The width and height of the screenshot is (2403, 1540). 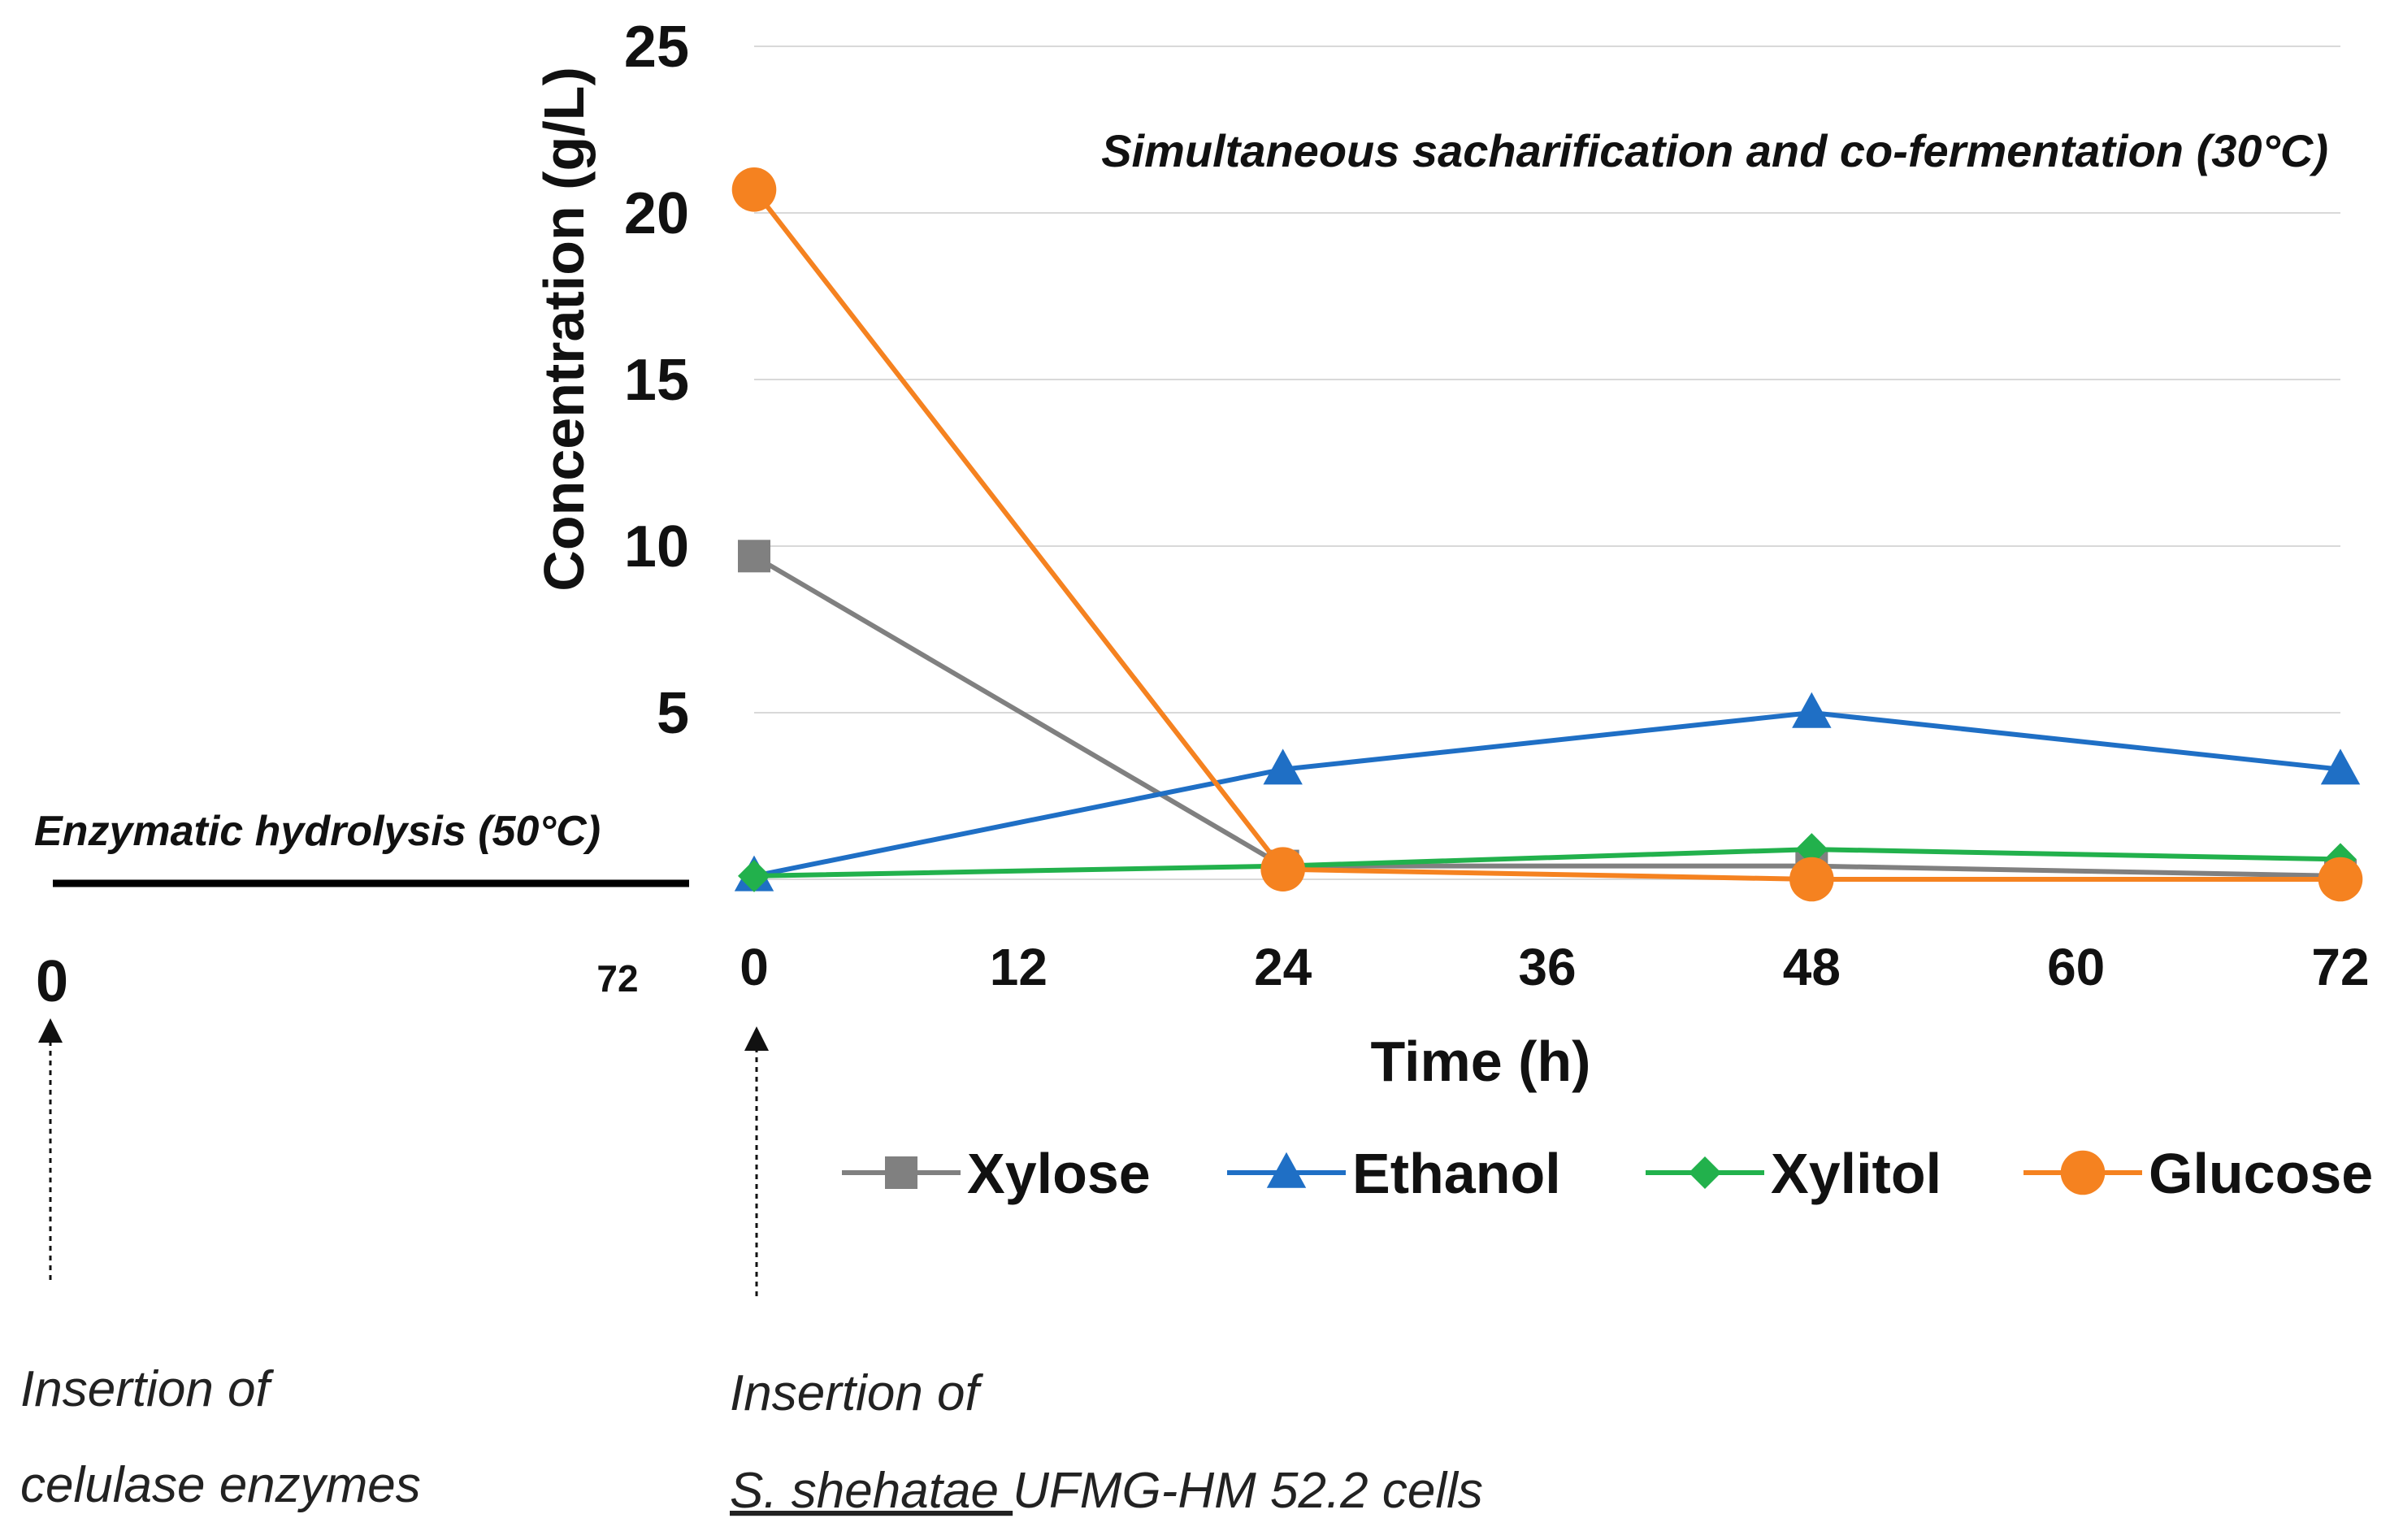 I want to click on hydrolysis-start-label: 0, so click(x=52, y=981).